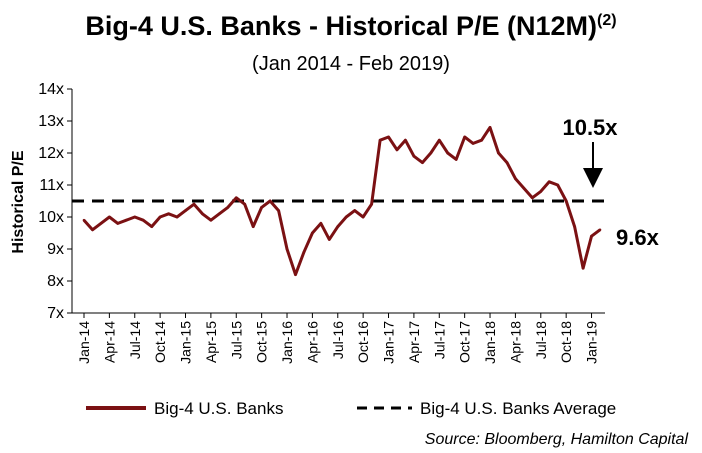 The image size is (702, 453). Describe the element at coordinates (160, 342) in the screenshot. I see `x-tick-label: Oct-14` at that location.